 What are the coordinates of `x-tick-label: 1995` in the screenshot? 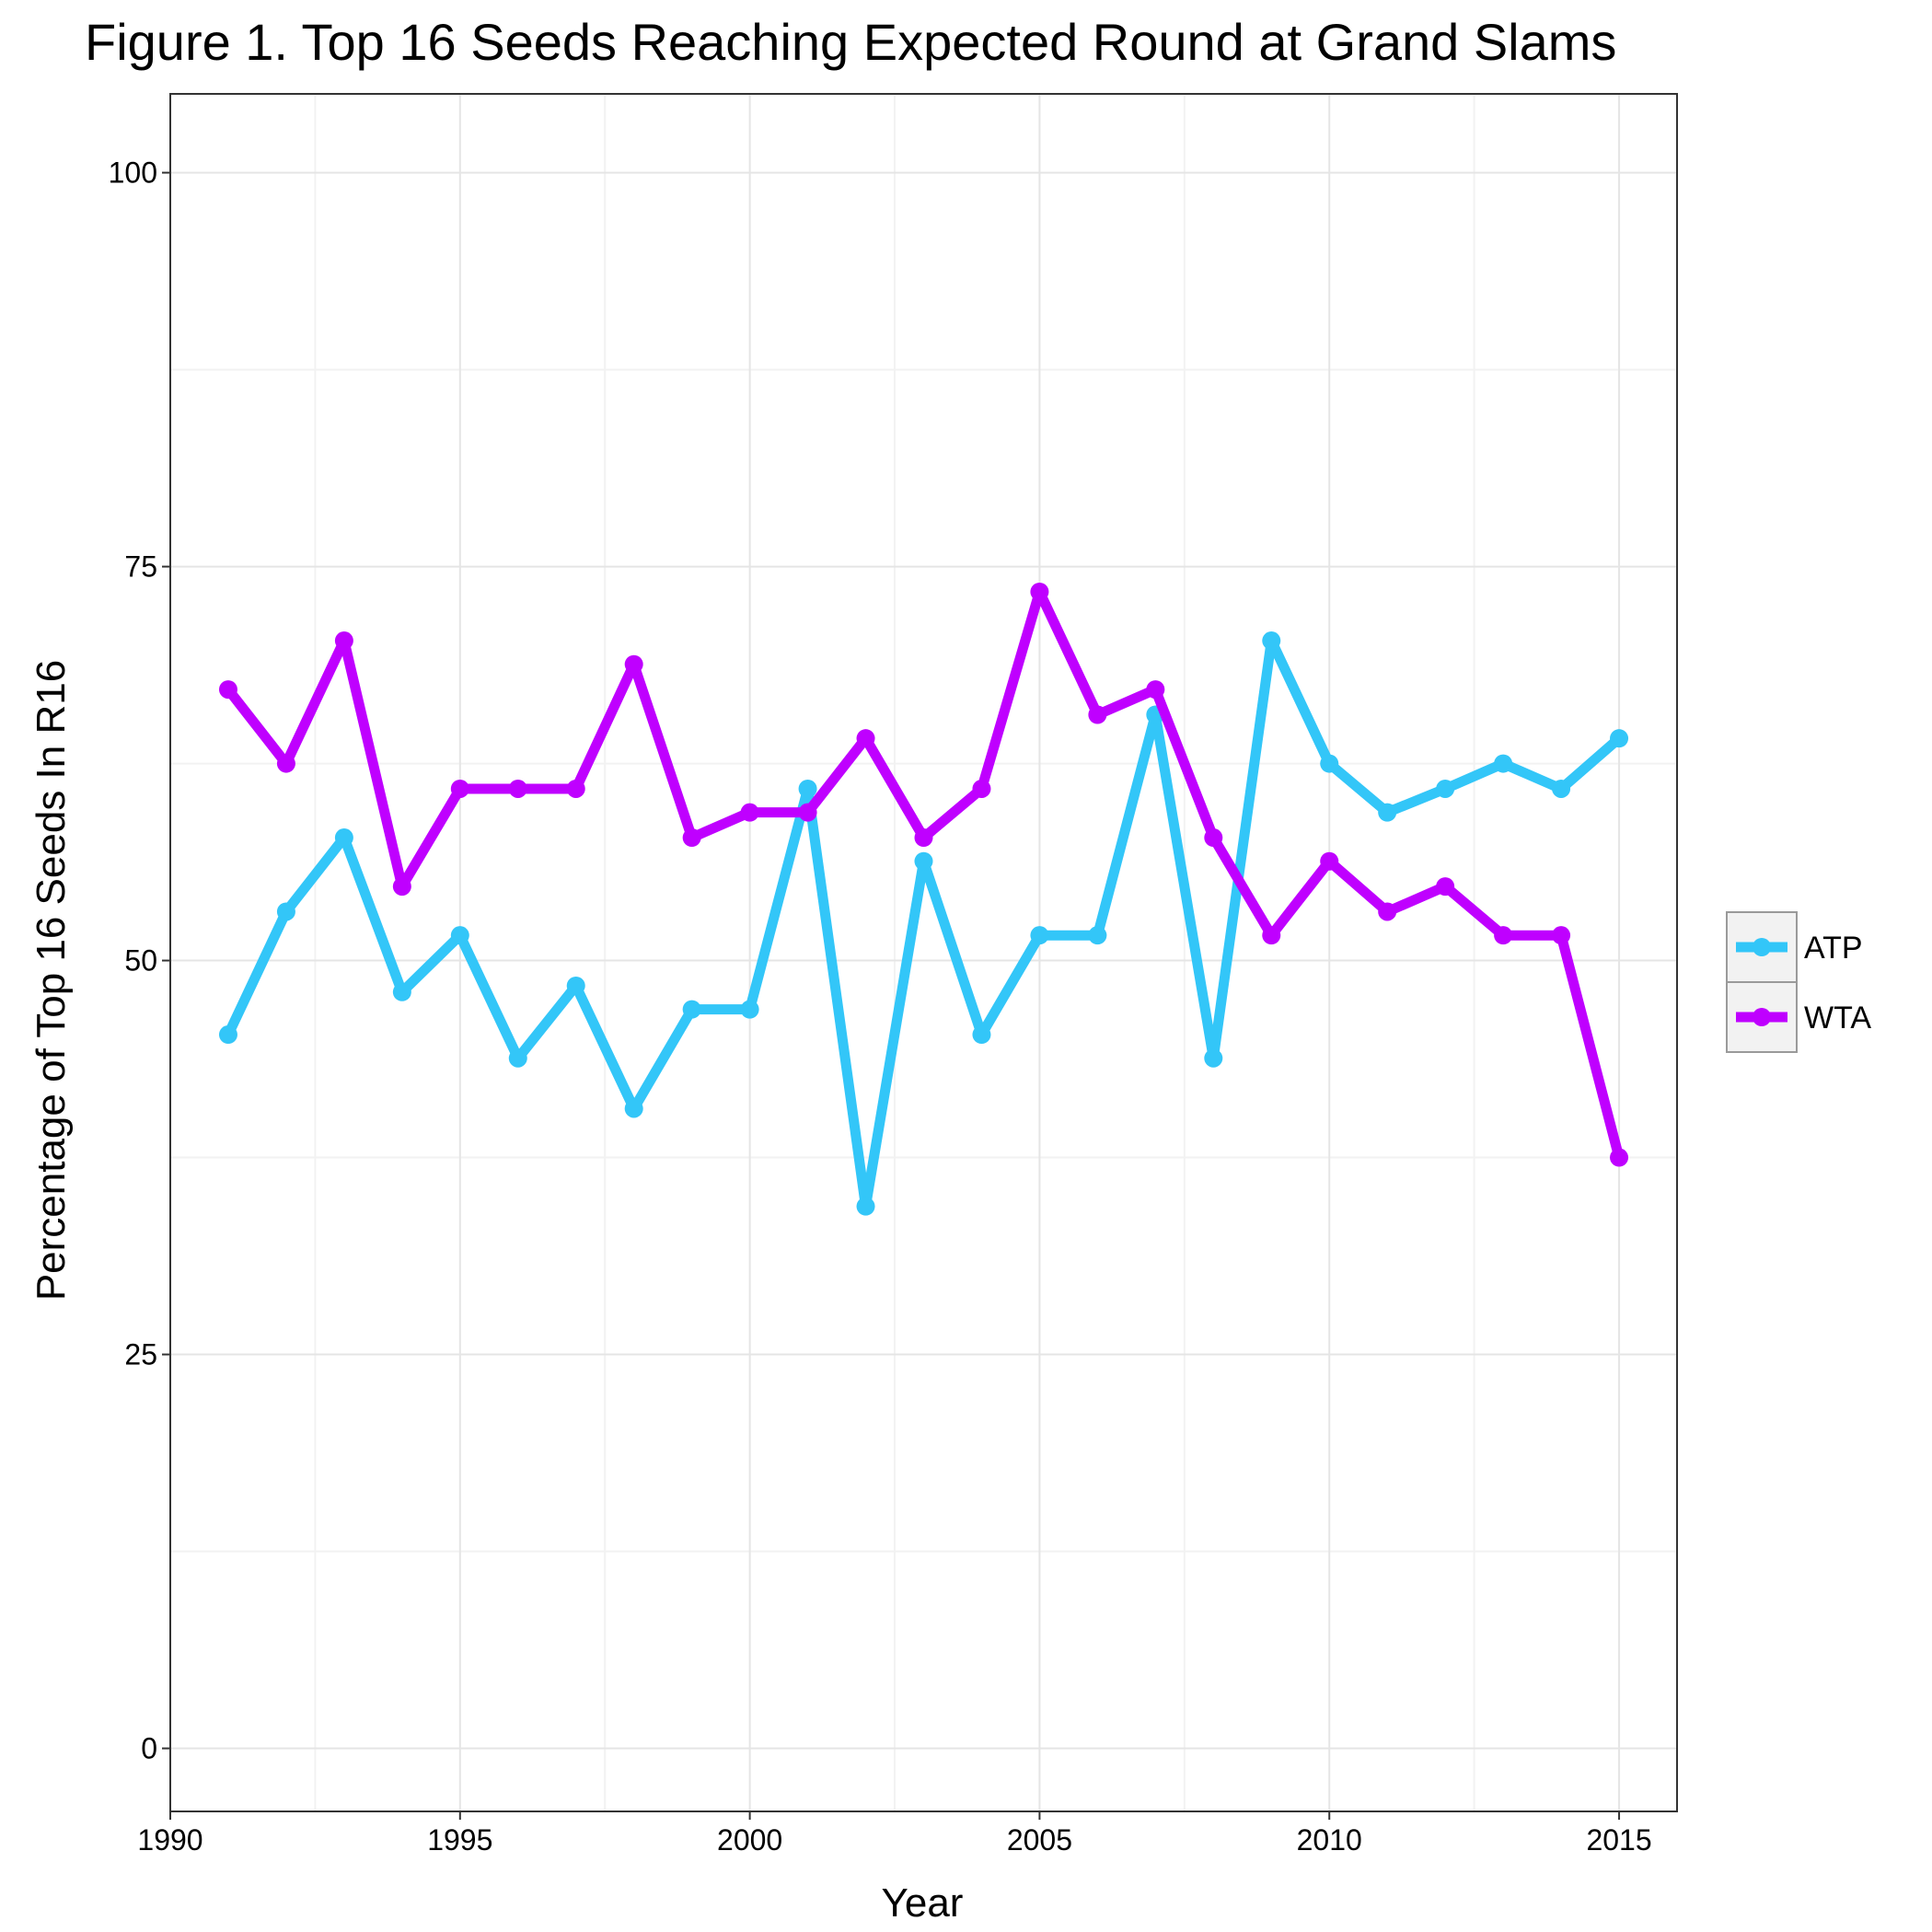 It's located at (460, 1840).